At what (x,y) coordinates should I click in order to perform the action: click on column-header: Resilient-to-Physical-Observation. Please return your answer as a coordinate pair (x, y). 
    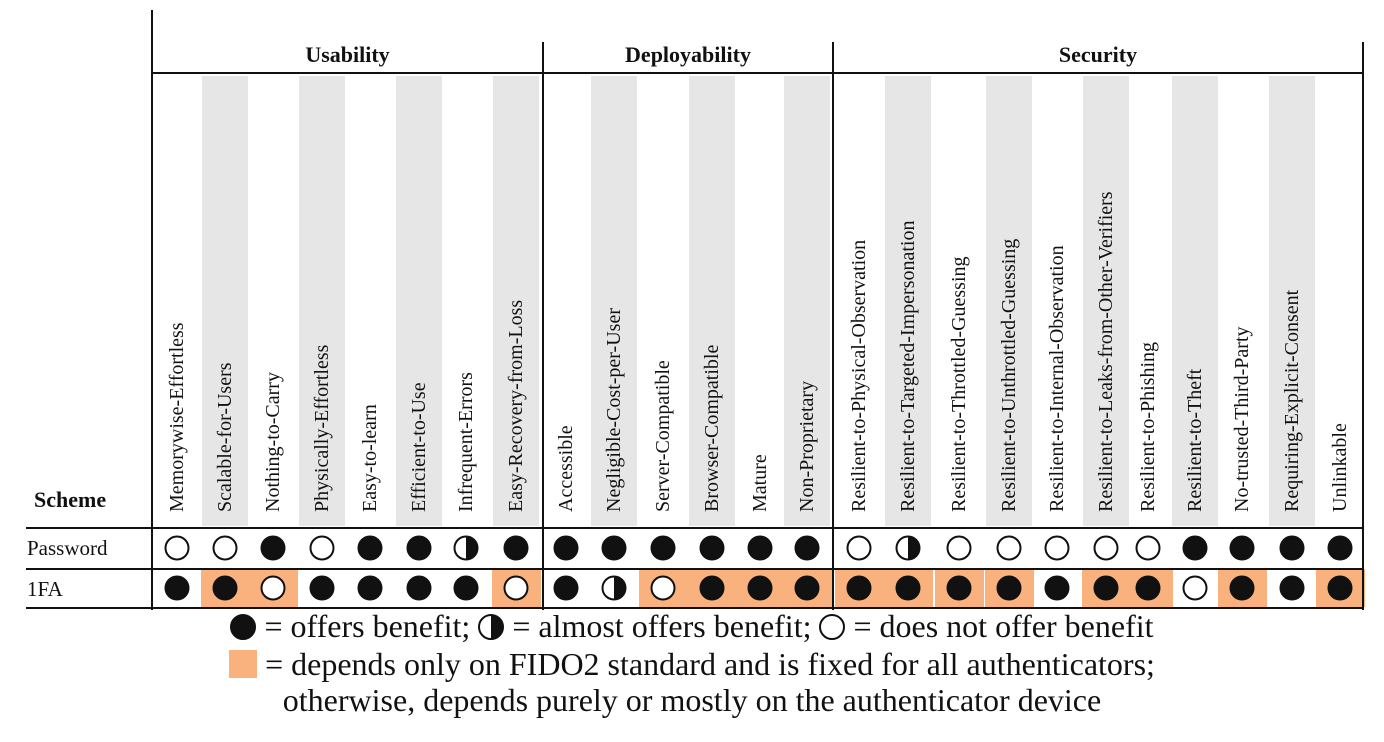
    Looking at the image, I should click on (859, 375).